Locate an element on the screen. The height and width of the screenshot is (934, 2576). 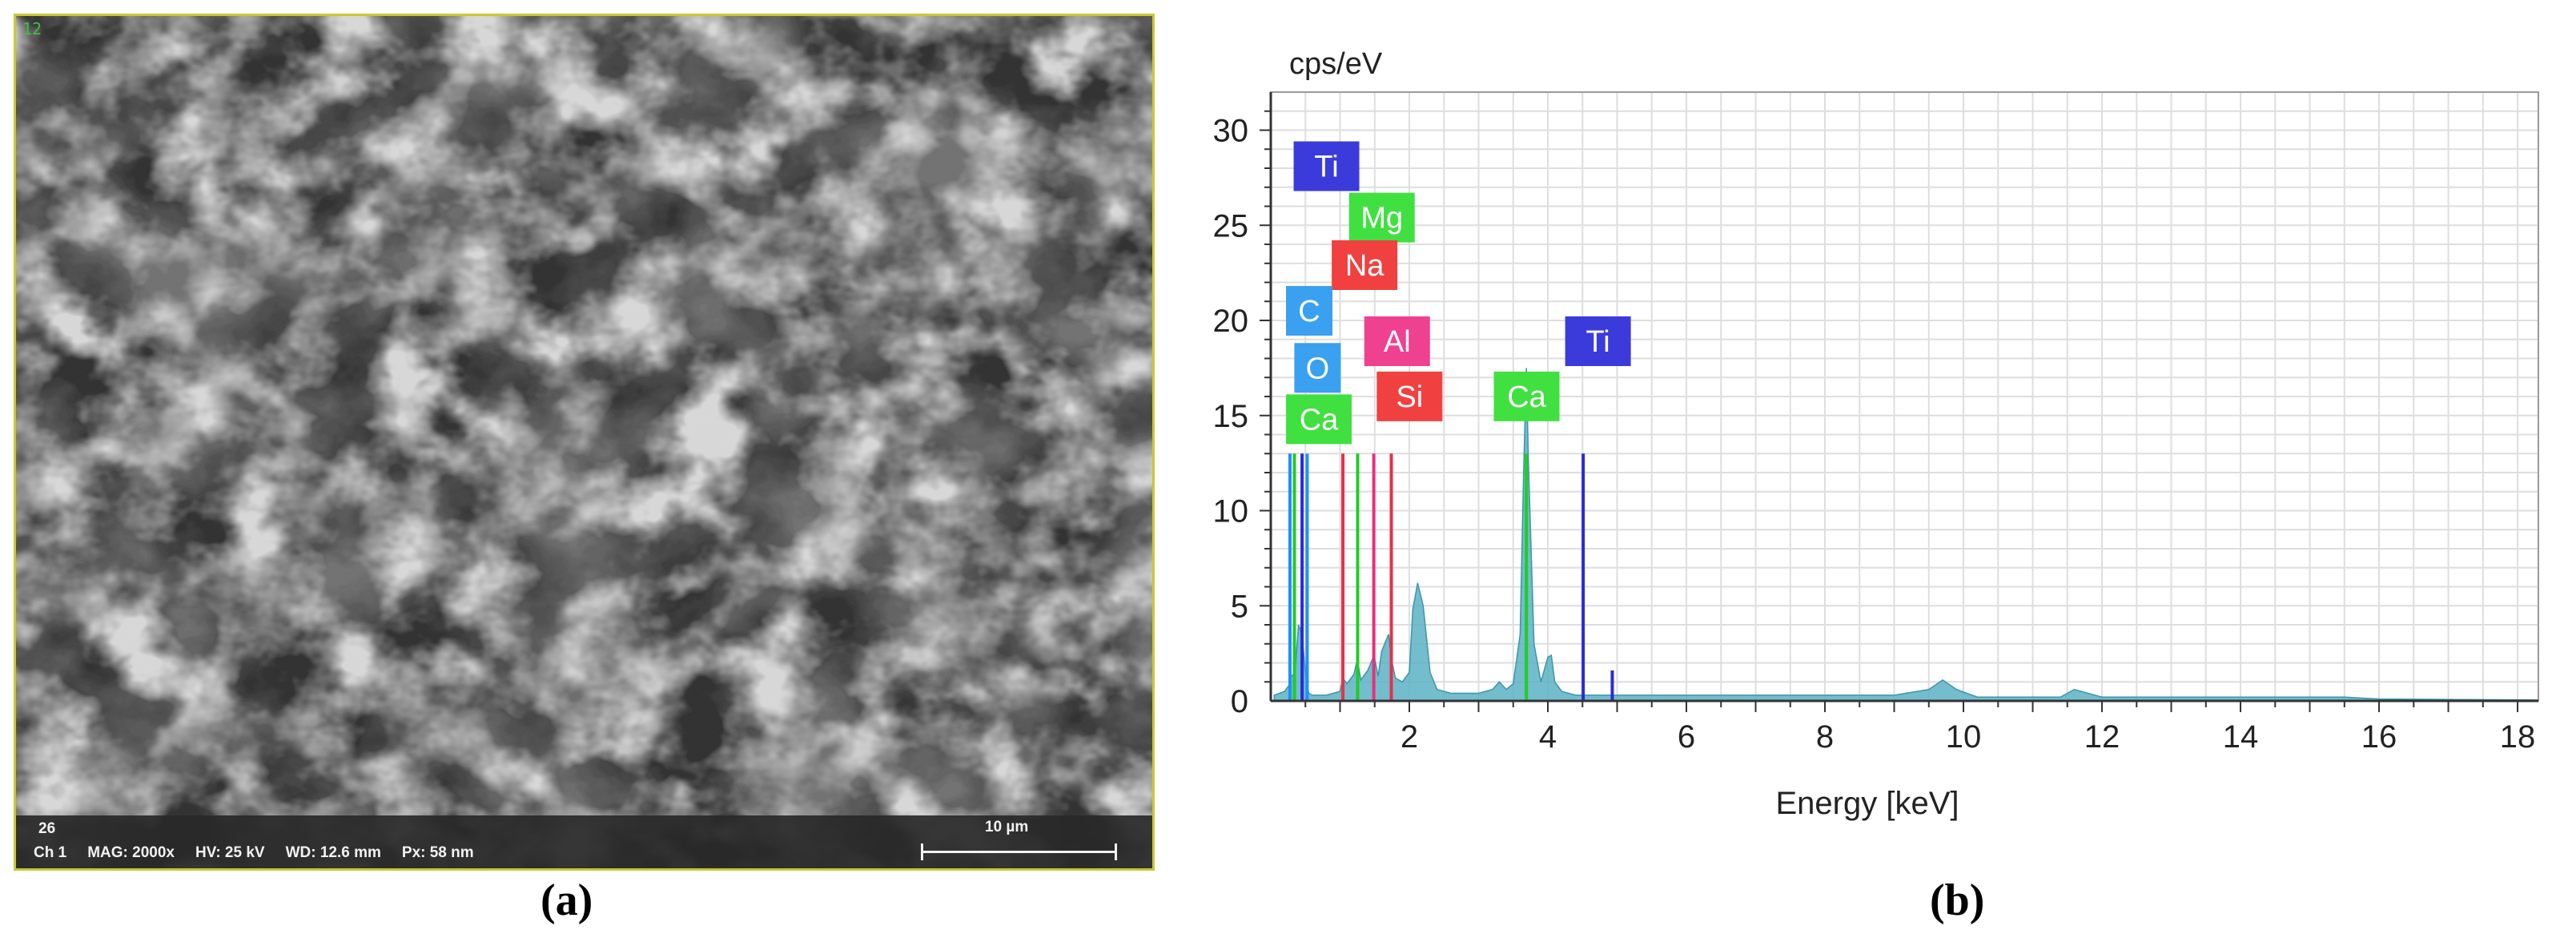
sem-channel: Ch 1 is located at coordinates (50, 852).